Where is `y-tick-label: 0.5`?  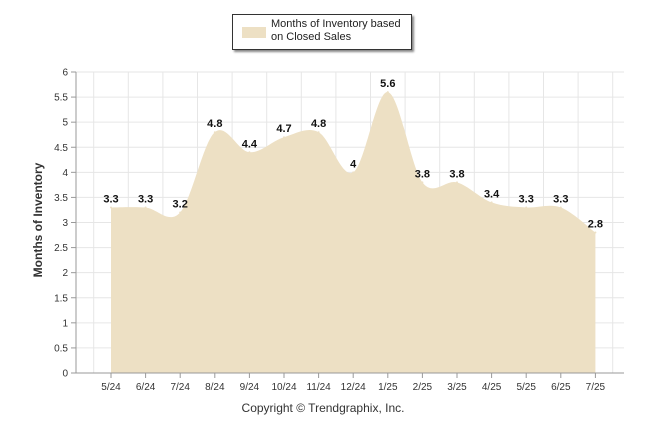 y-tick-label: 0.5 is located at coordinates (61, 348).